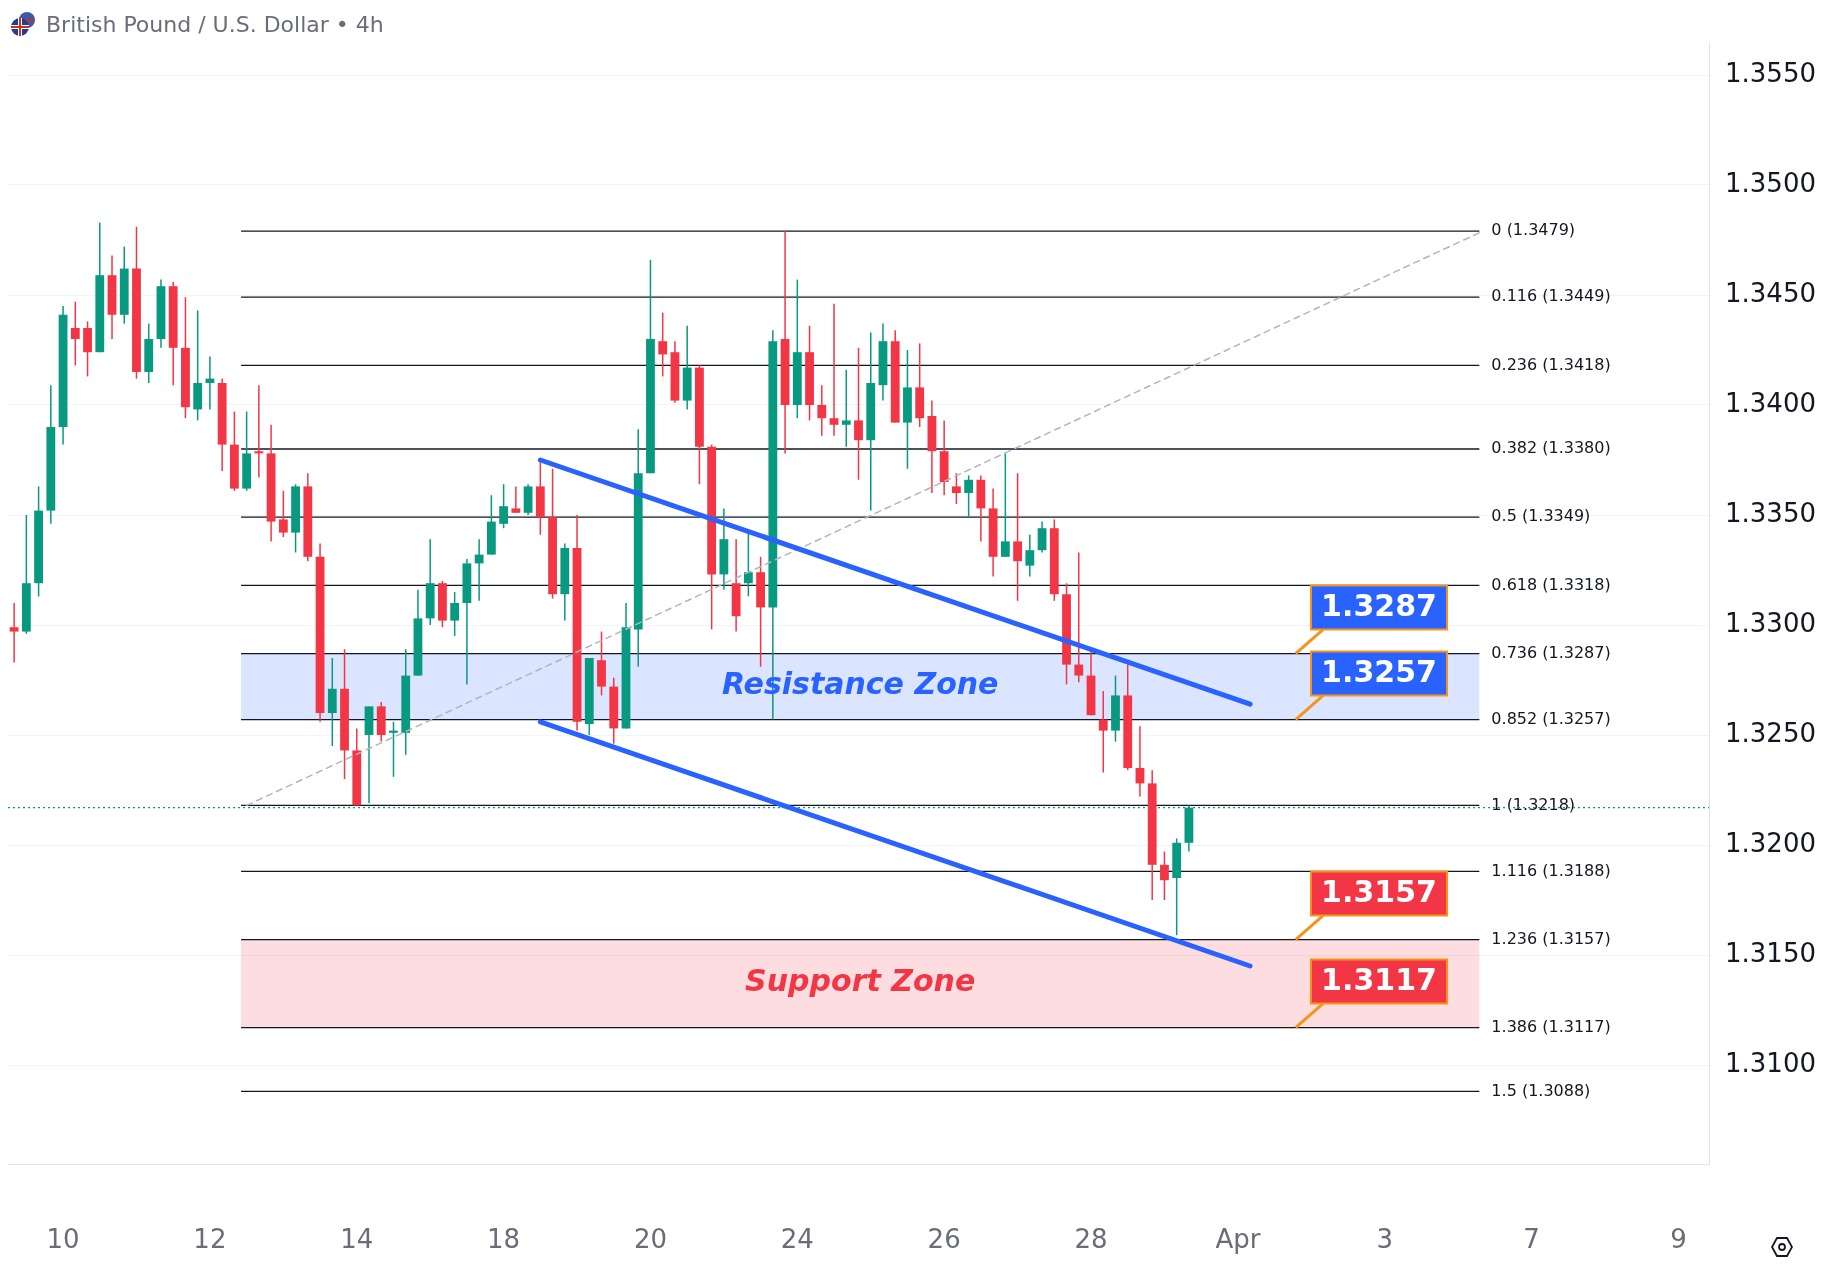  Describe the element at coordinates (1379, 892) in the screenshot. I see `annotation: 1.3157` at that location.